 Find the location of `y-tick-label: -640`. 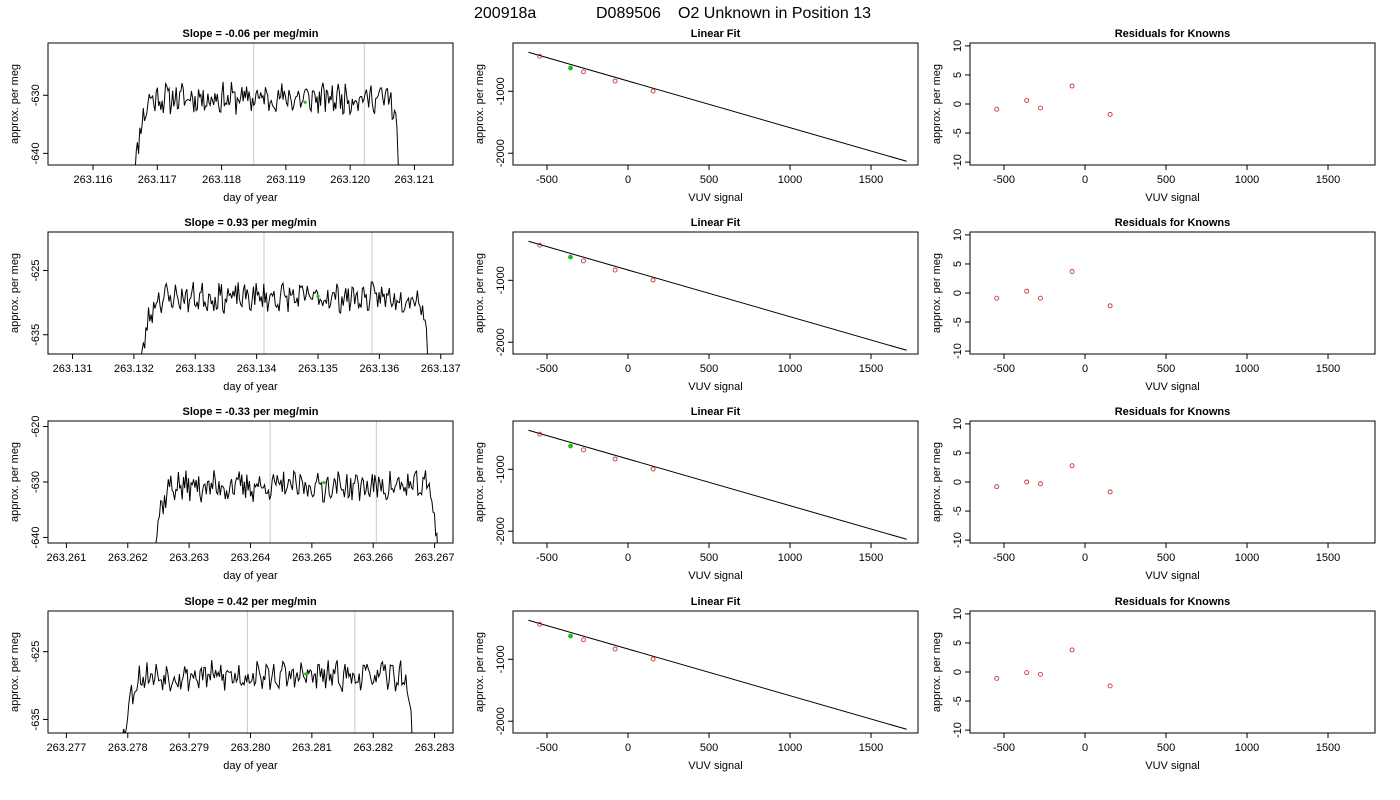

y-tick-label: -640 is located at coordinates (36, 537).